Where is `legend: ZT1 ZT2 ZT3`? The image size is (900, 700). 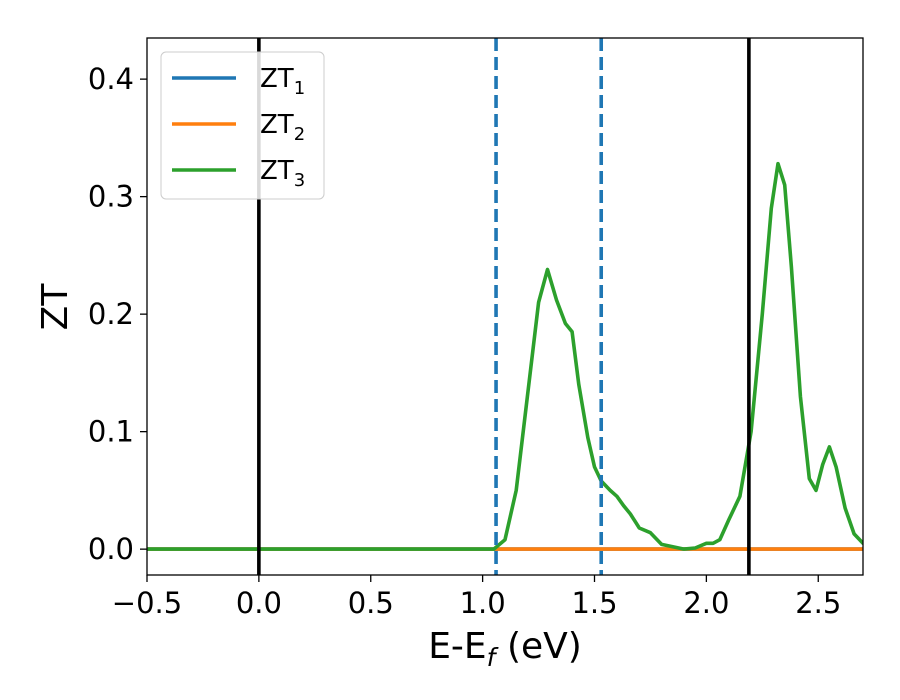
legend: ZT1 ZT2 ZT3 is located at coordinates (242, 125).